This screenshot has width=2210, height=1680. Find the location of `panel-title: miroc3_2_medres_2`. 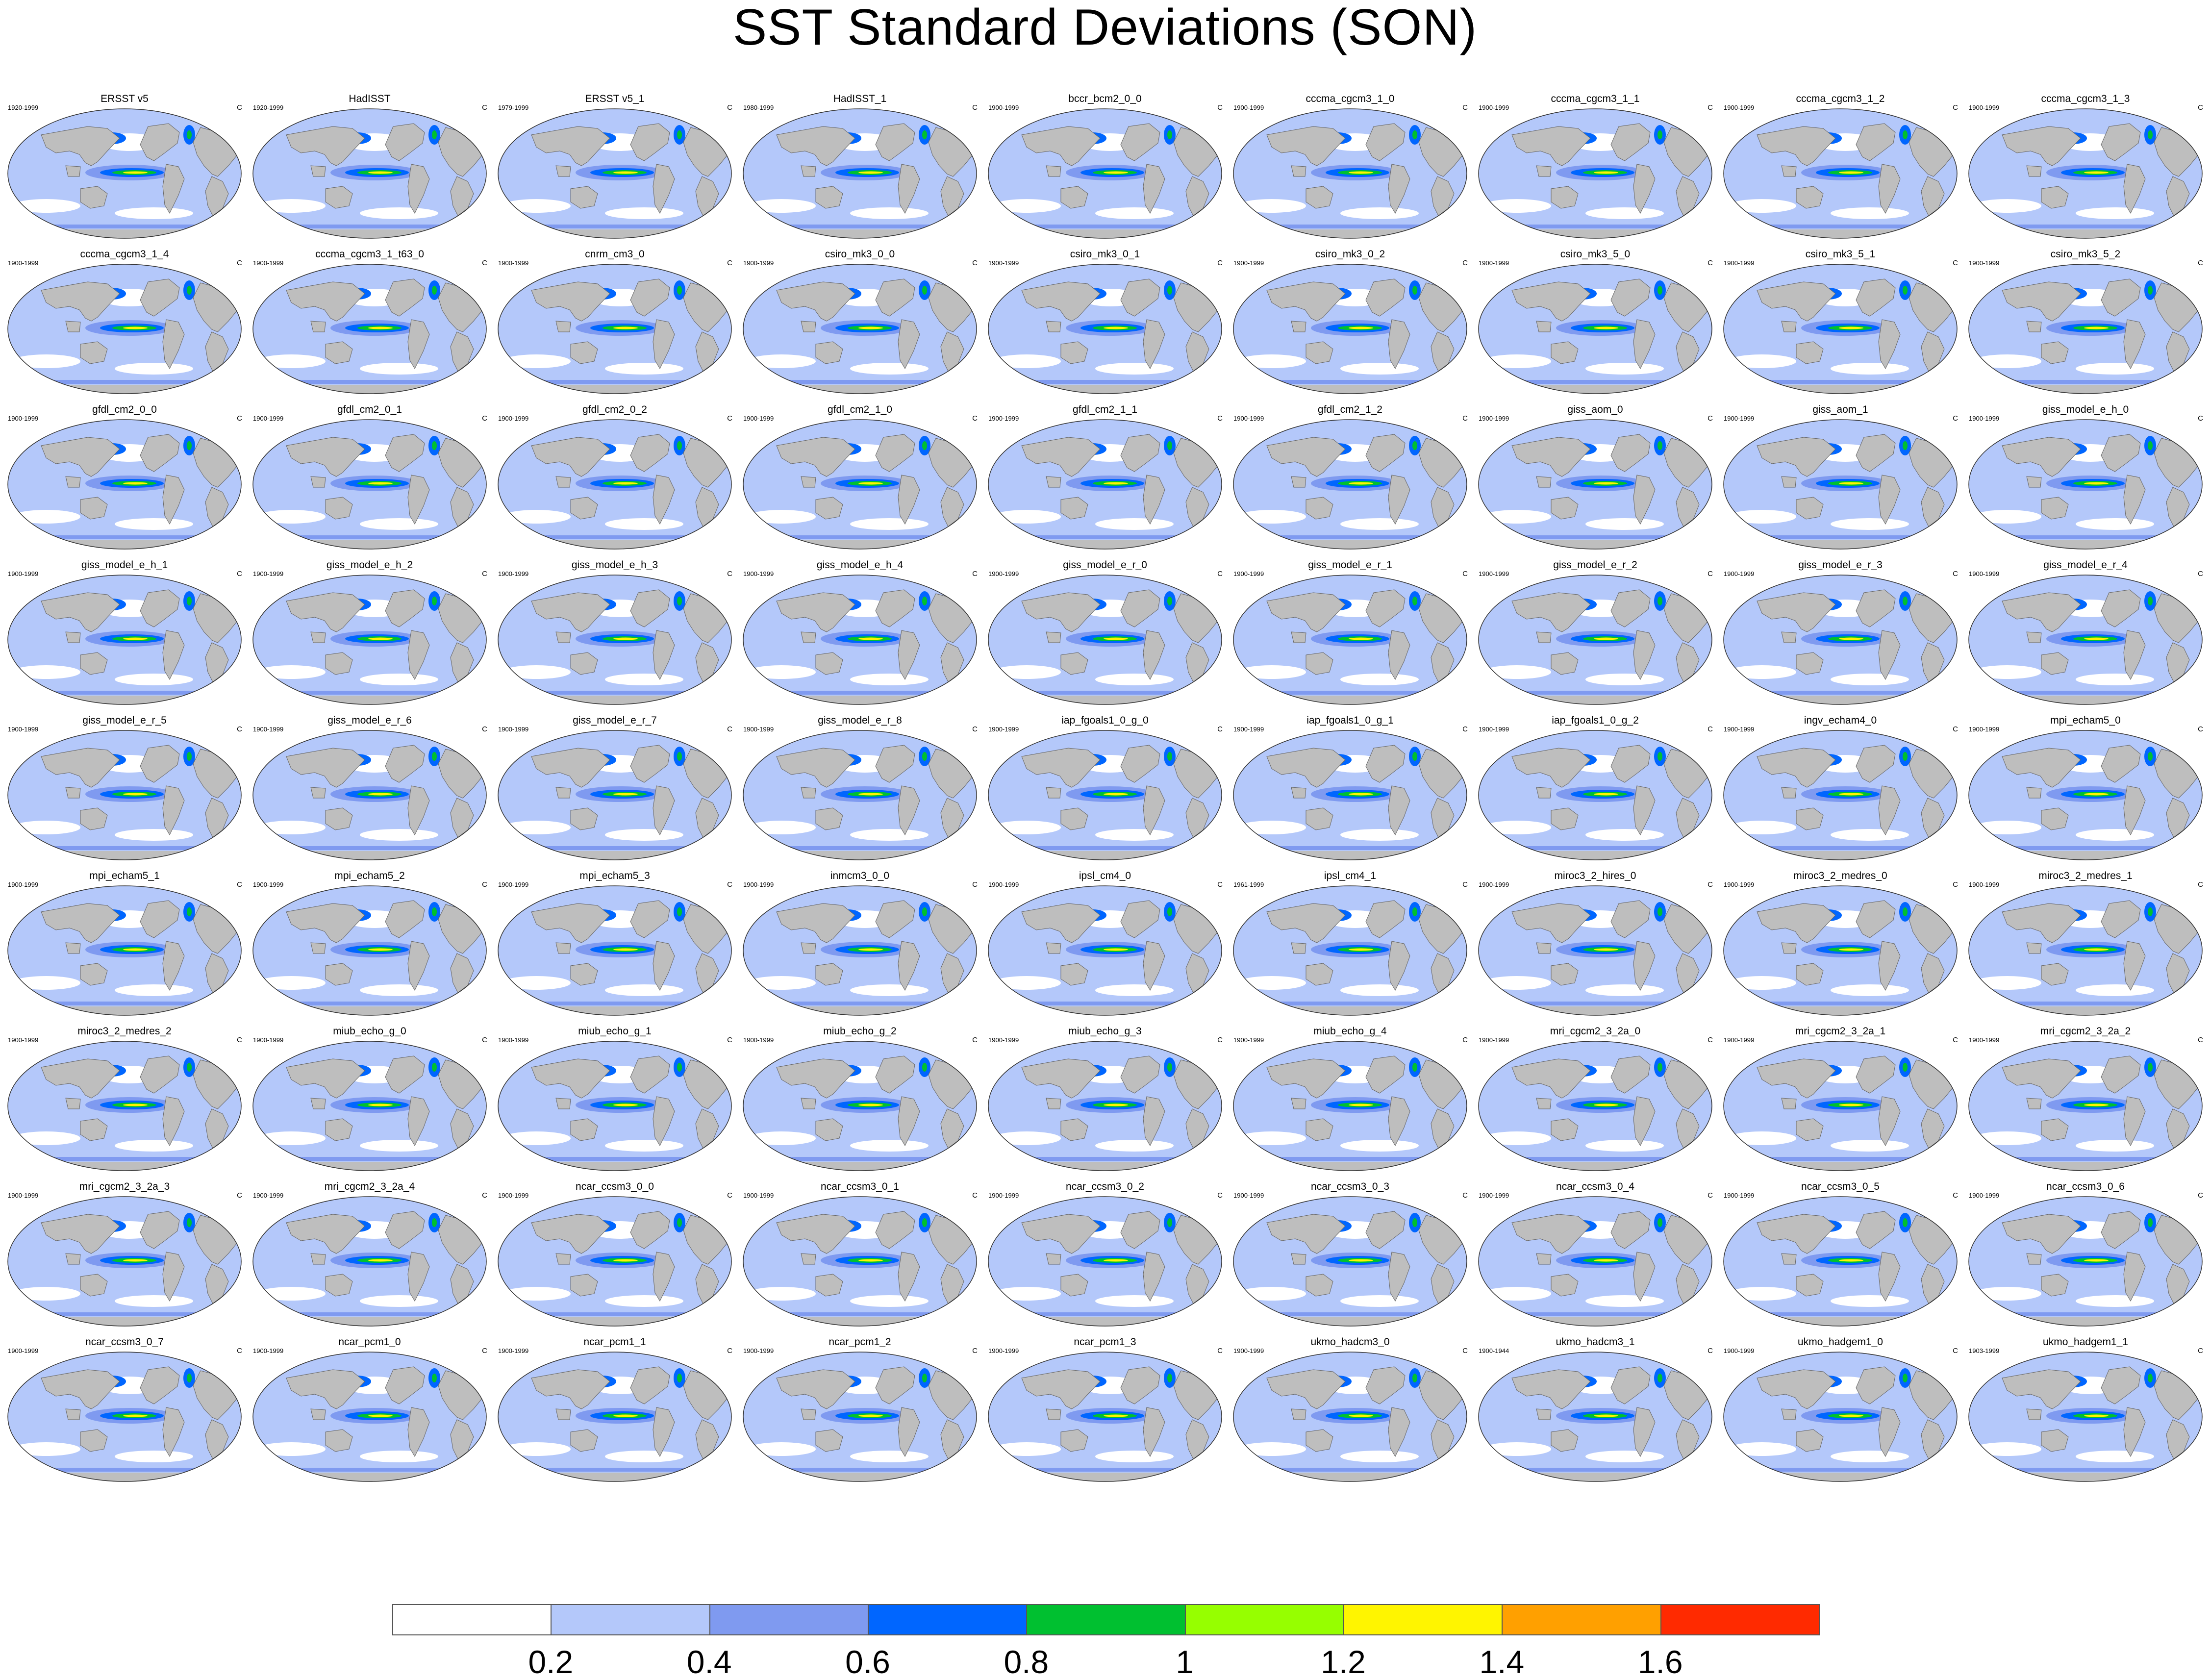

panel-title: miroc3_2_medres_2 is located at coordinates (124, 1032).